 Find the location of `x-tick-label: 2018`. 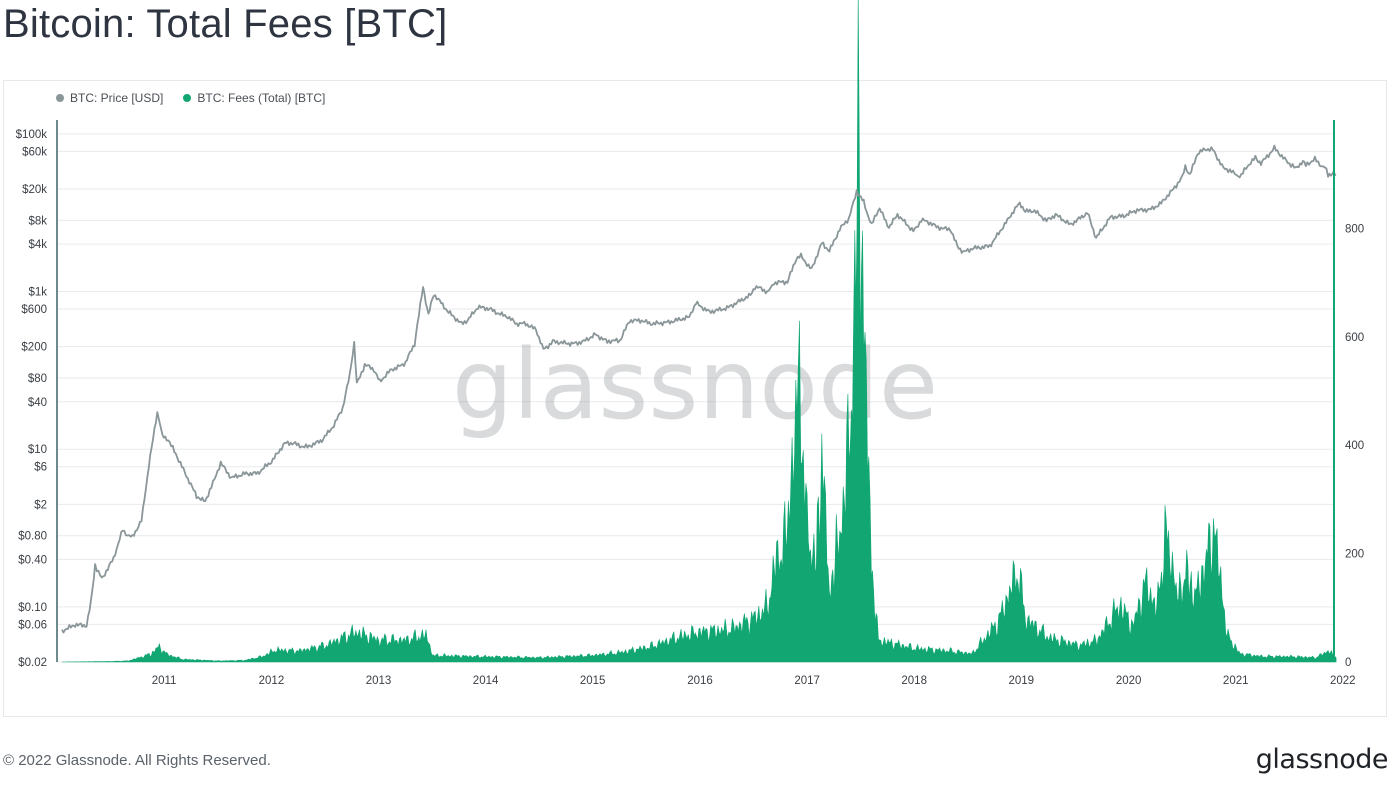

x-tick-label: 2018 is located at coordinates (914, 681).